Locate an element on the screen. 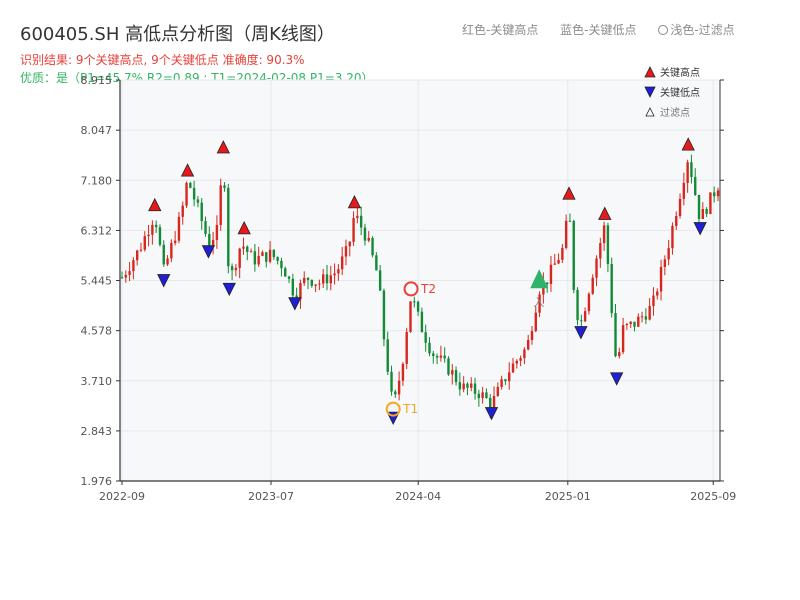  legend-filter-text: 浅色-过滤点 is located at coordinates (696, 30).